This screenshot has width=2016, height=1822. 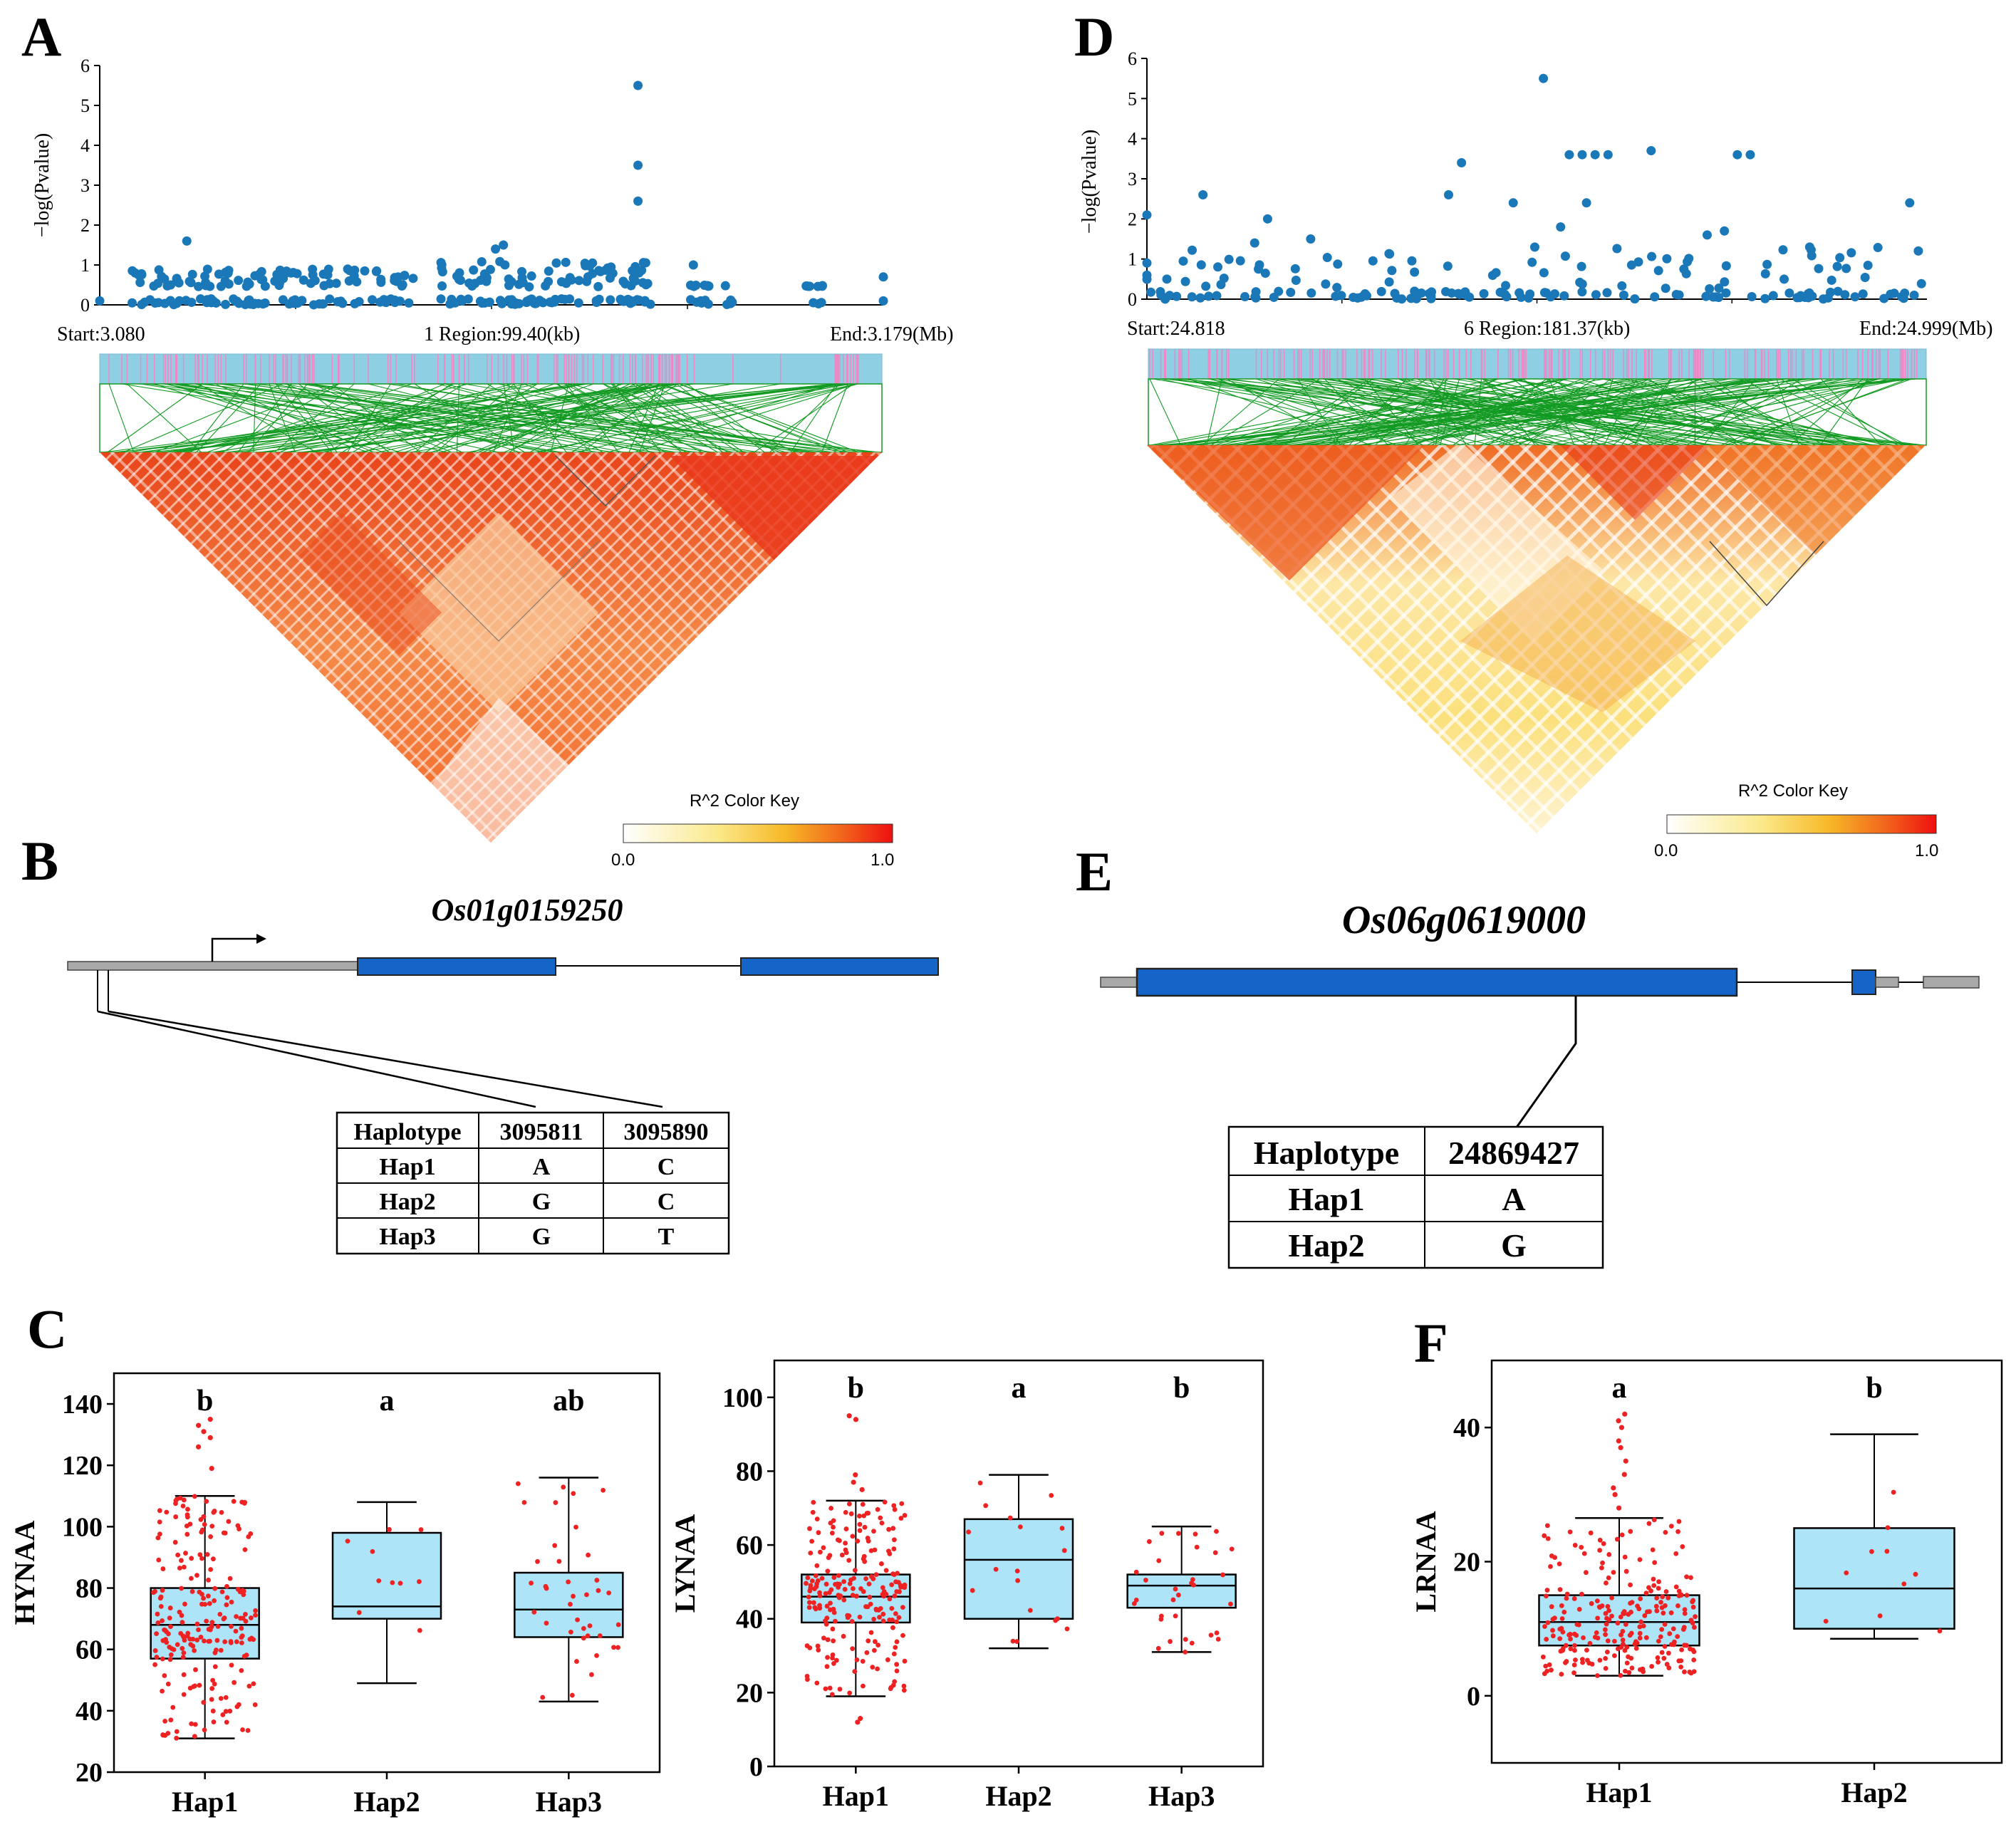 What do you see at coordinates (1326, 1153) in the screenshot?
I see `table-header-cell: Haplotype` at bounding box center [1326, 1153].